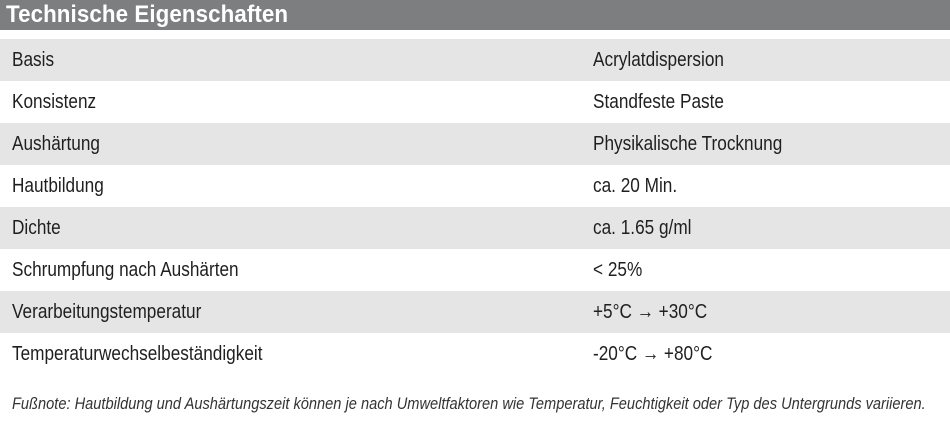  What do you see at coordinates (58, 186) in the screenshot?
I see `property-label: Hautbildung` at bounding box center [58, 186].